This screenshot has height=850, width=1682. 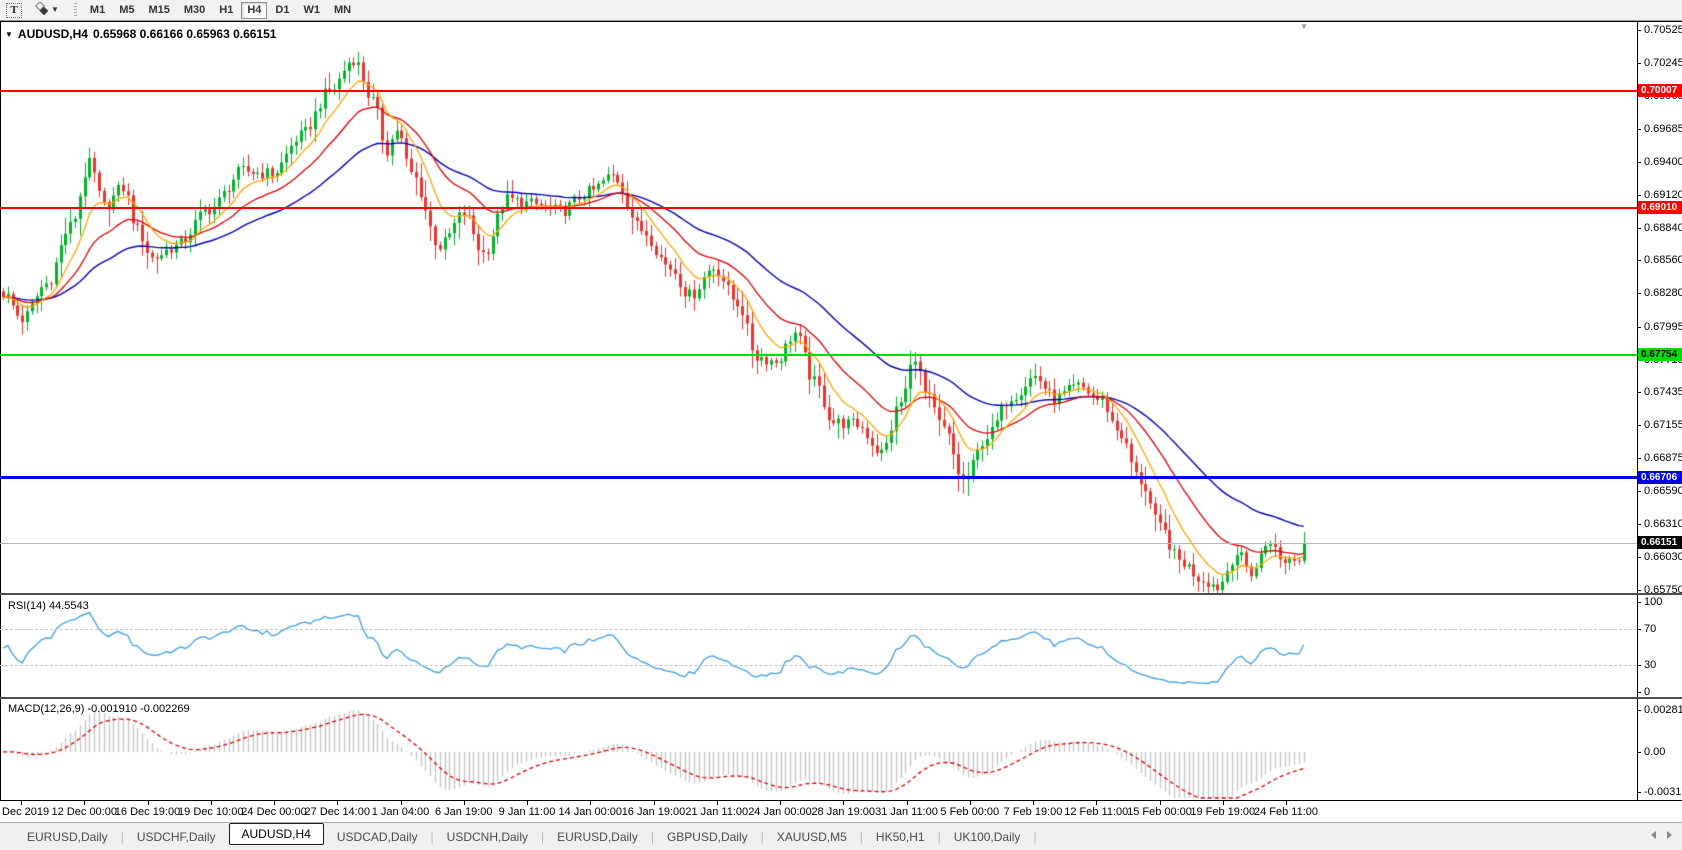 I want to click on price-axis-tick-label: 0.67435, so click(x=1663, y=392).